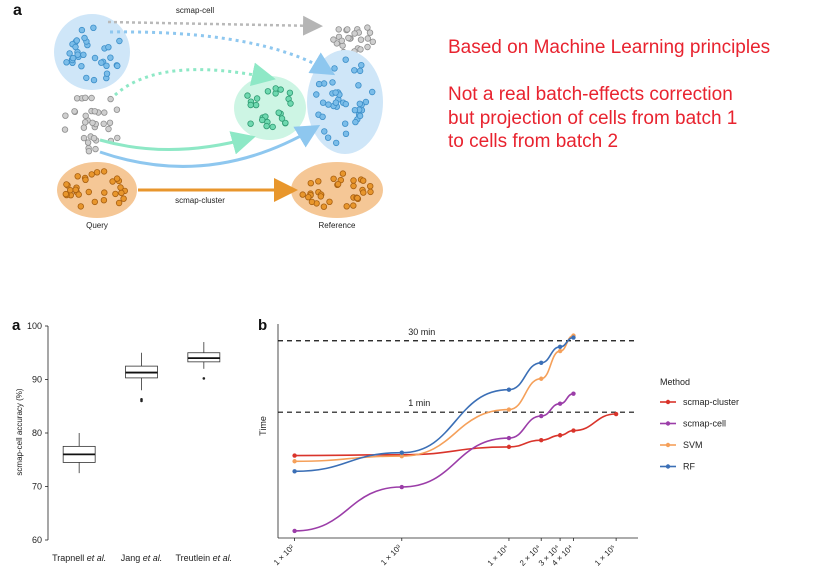  Describe the element at coordinates (434, 404) in the screenshot. I see `series-line-RF` at that location.